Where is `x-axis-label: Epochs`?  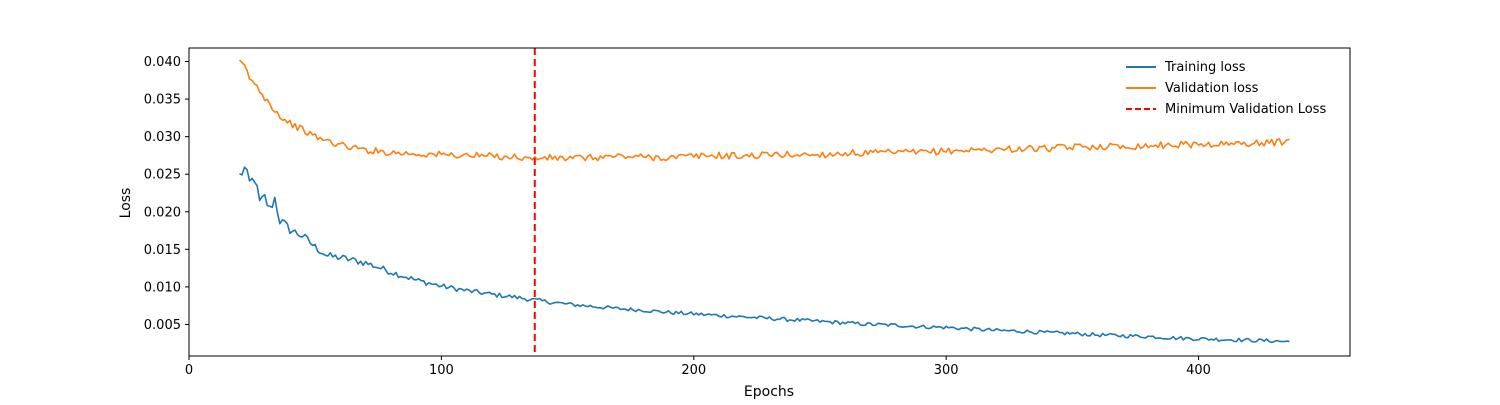
x-axis-label: Epochs is located at coordinates (769, 392).